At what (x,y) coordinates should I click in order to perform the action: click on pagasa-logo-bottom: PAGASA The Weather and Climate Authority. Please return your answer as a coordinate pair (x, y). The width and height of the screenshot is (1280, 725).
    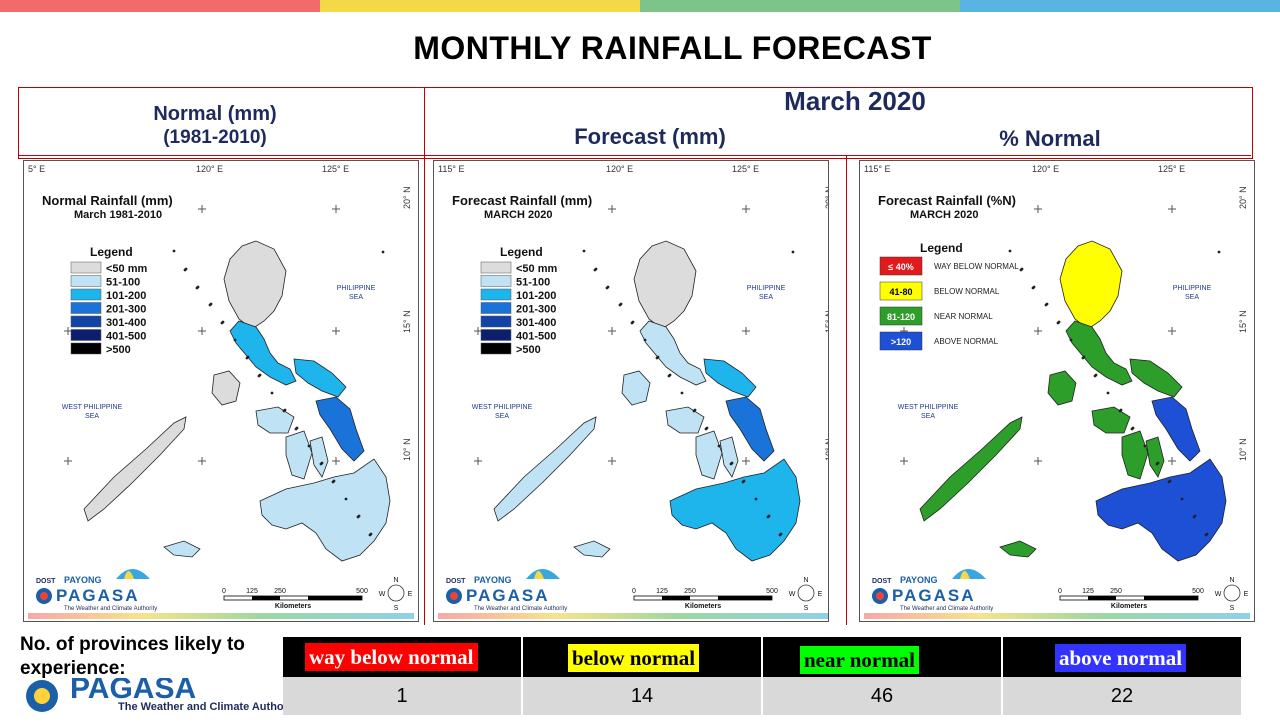
    Looking at the image, I should click on (158, 698).